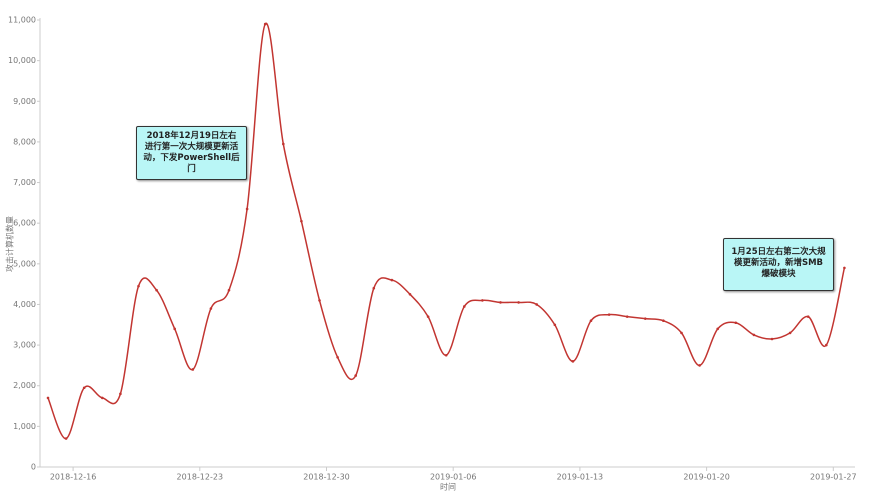 The image size is (870, 493). What do you see at coordinates (22, 20) in the screenshot?
I see `y-tick-label: 11,000` at bounding box center [22, 20].